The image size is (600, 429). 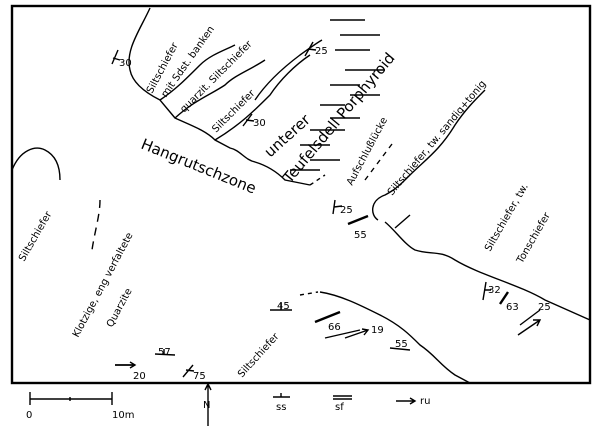 What do you see at coordinates (29, 415) in the screenshot?
I see `scale-start: 0` at bounding box center [29, 415].